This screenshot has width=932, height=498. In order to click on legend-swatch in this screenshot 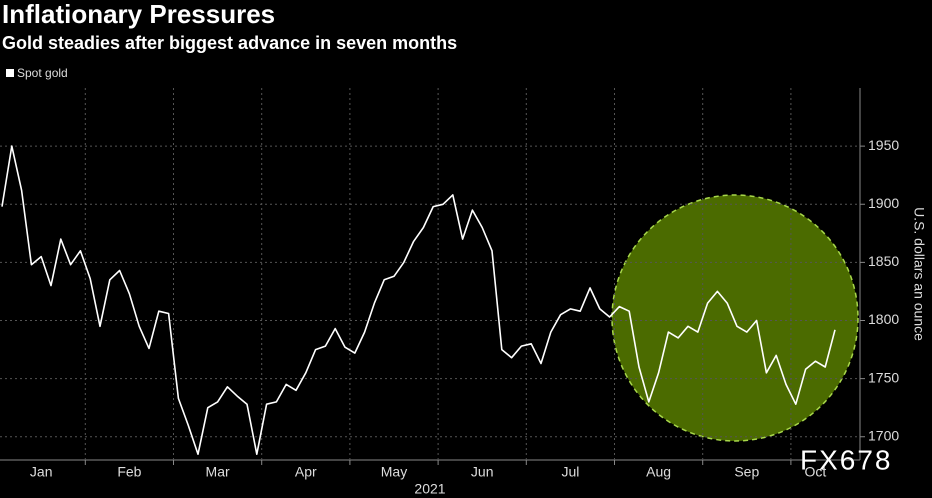, I will do `click(10, 73)`.